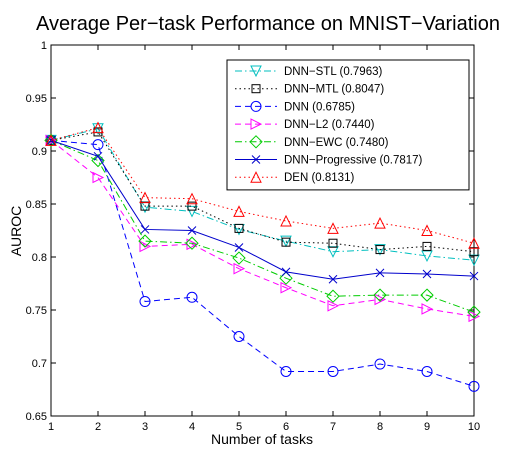 This screenshot has width=528, height=463. Describe the element at coordinates (380, 427) in the screenshot. I see `x-tick-label: 8` at that location.